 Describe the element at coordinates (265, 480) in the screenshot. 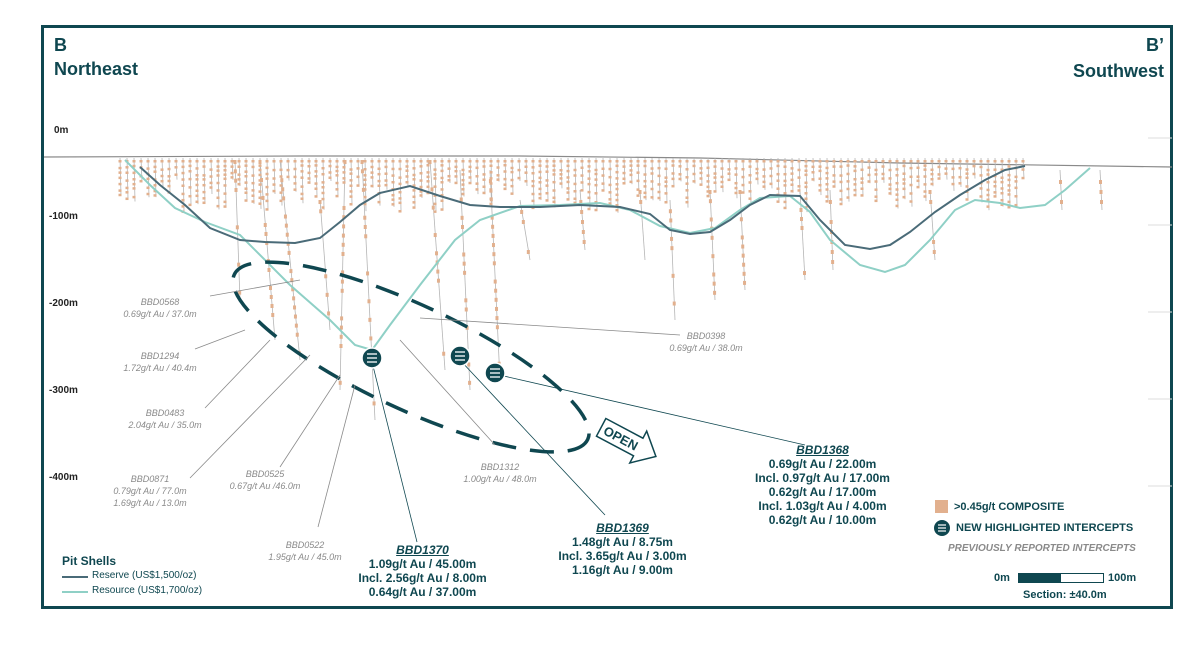

I see `intercept-label-bbd0525: BBD0525 0.67g/t Au /46.0m` at that location.